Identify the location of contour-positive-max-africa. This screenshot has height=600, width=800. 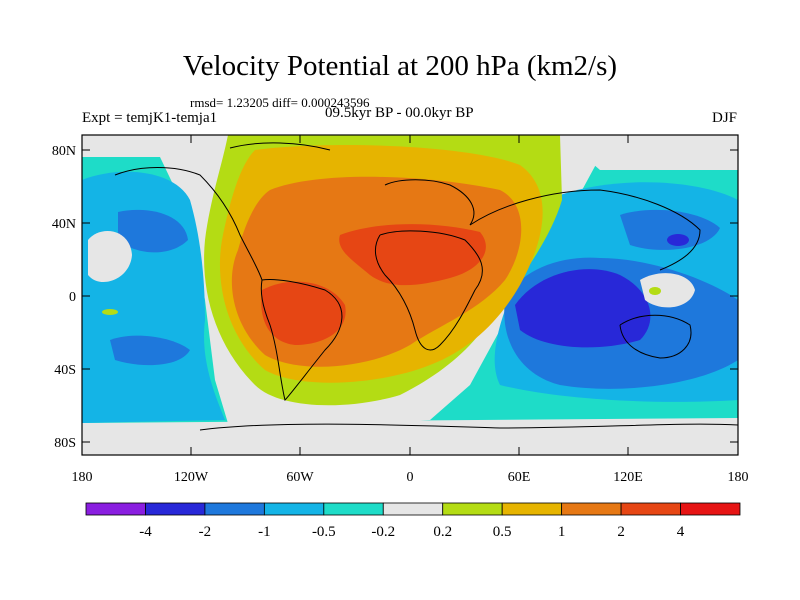
(412, 255).